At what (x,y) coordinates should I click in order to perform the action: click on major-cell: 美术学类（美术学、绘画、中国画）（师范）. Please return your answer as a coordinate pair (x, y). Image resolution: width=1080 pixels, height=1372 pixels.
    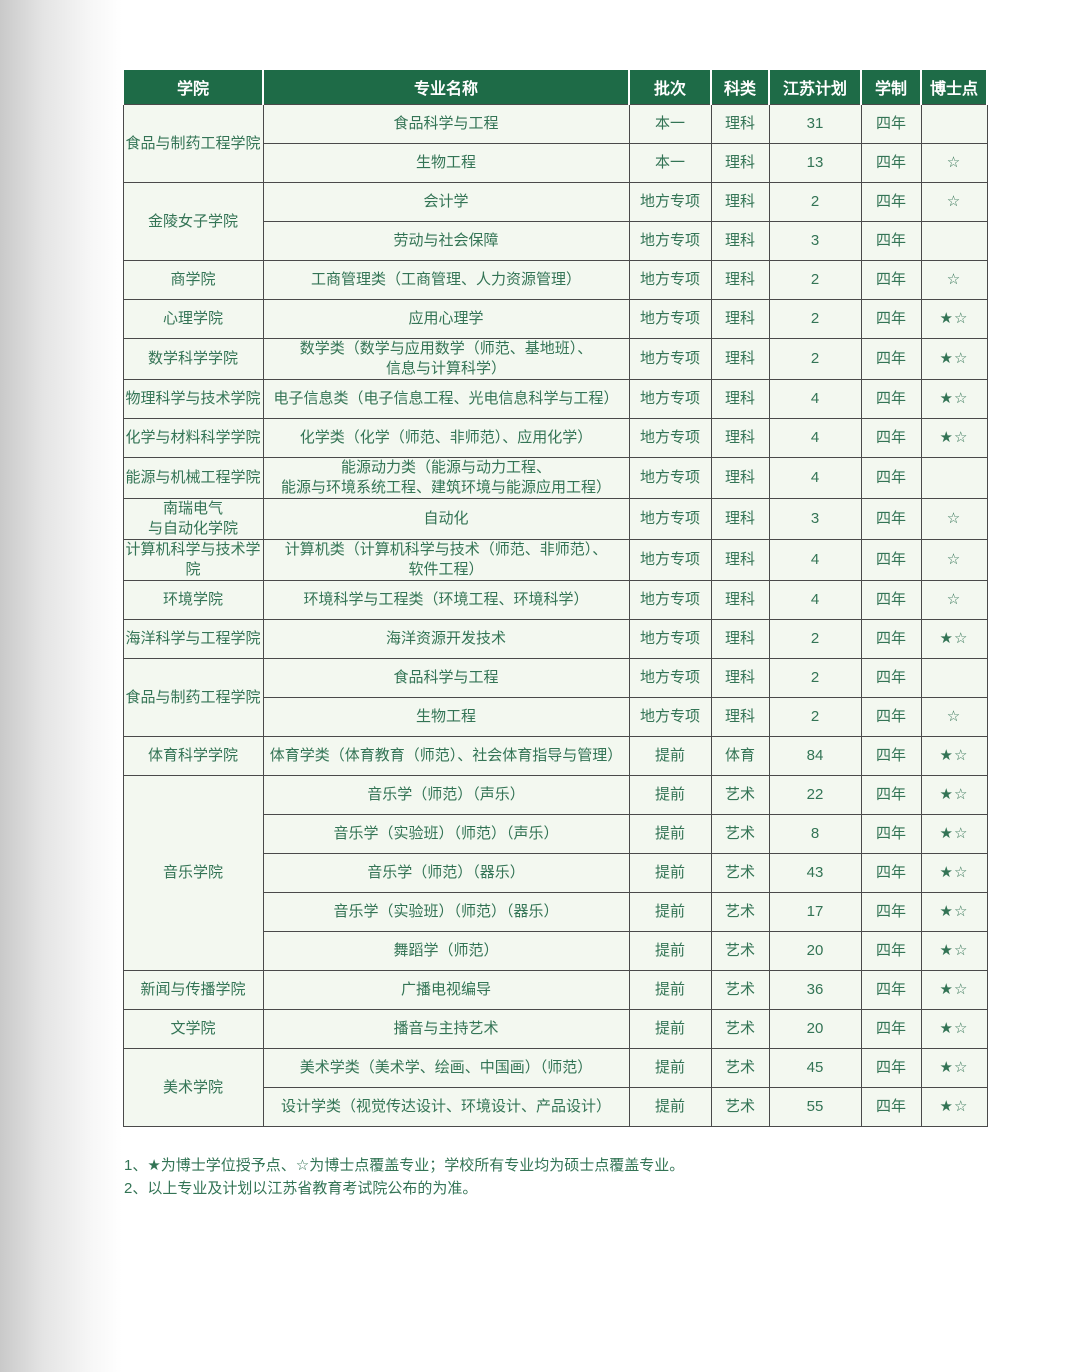
    Looking at the image, I should click on (446, 1068).